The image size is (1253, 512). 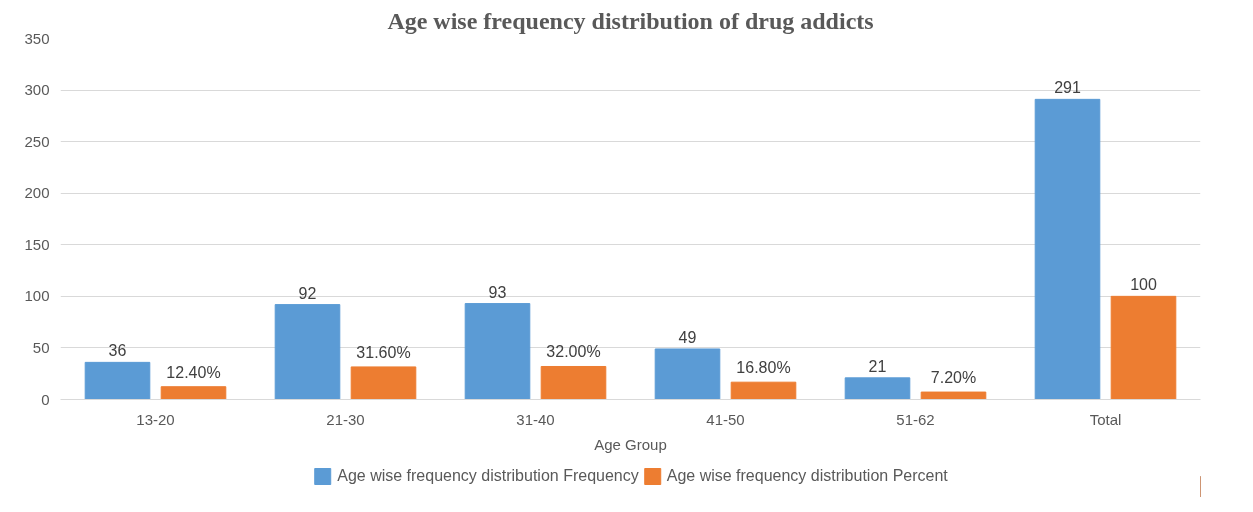 I want to click on data-label: 49, so click(x=687, y=337).